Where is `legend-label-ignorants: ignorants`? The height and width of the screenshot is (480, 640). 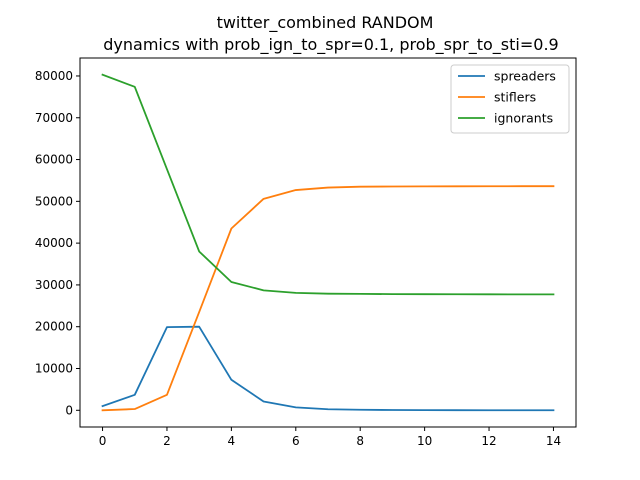 legend-label-ignorants: ignorants is located at coordinates (523, 118).